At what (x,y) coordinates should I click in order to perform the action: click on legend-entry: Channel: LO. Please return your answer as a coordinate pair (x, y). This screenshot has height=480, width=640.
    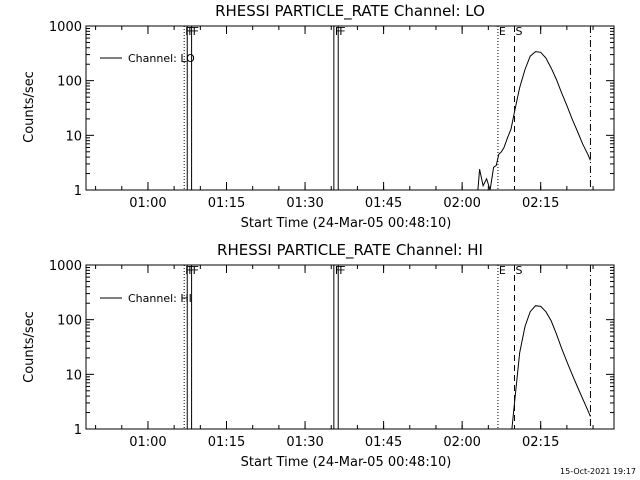
    Looking at the image, I should click on (161, 58).